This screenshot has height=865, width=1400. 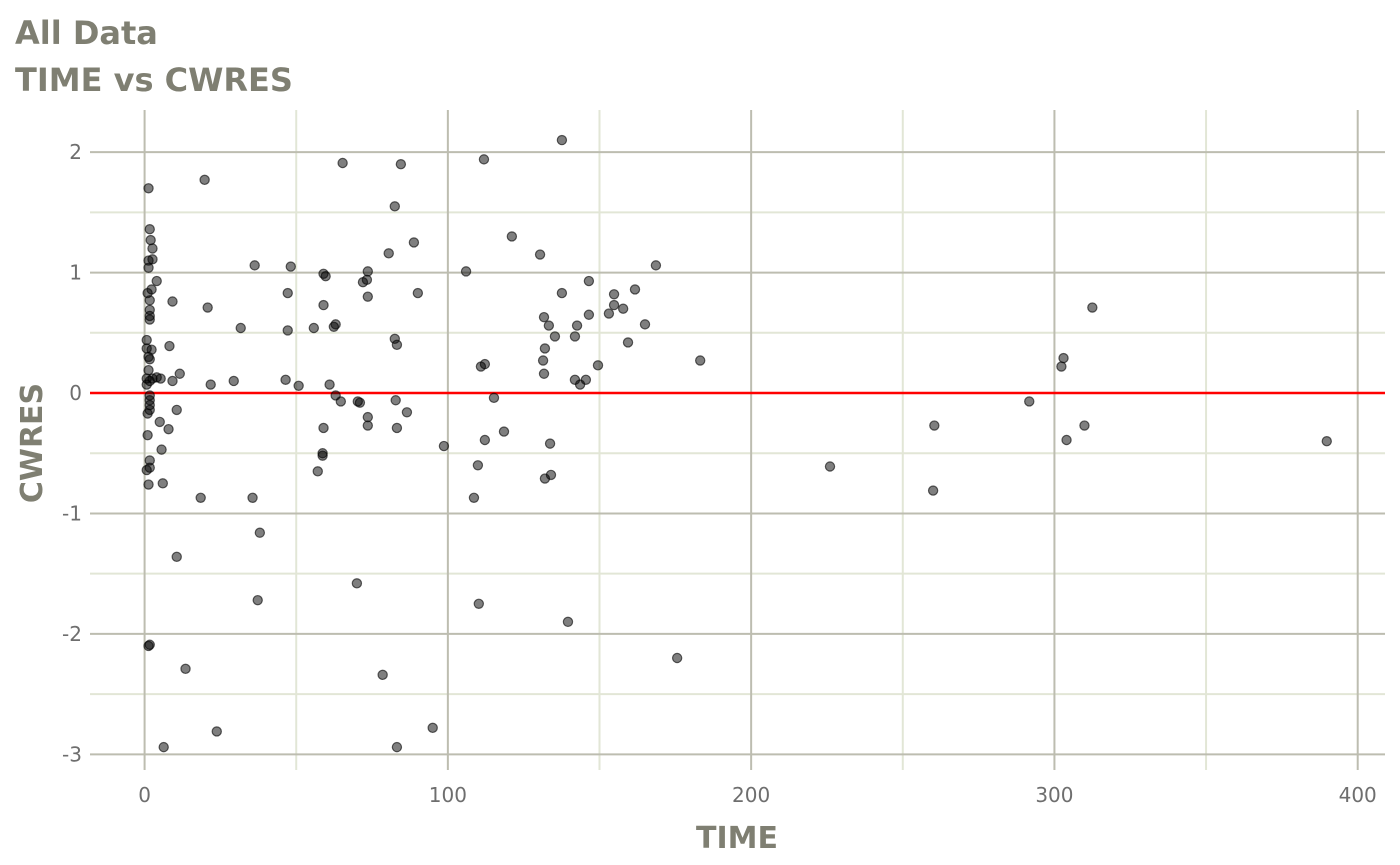 What do you see at coordinates (75, 393) in the screenshot?
I see `y-tick-label: 0` at bounding box center [75, 393].